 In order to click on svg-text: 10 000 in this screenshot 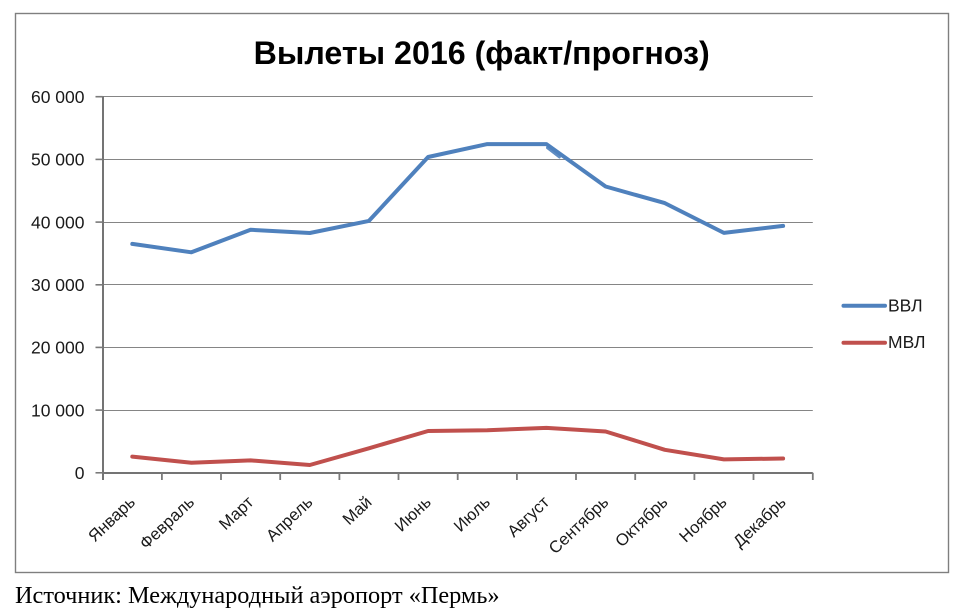, I will do `click(58, 410)`.